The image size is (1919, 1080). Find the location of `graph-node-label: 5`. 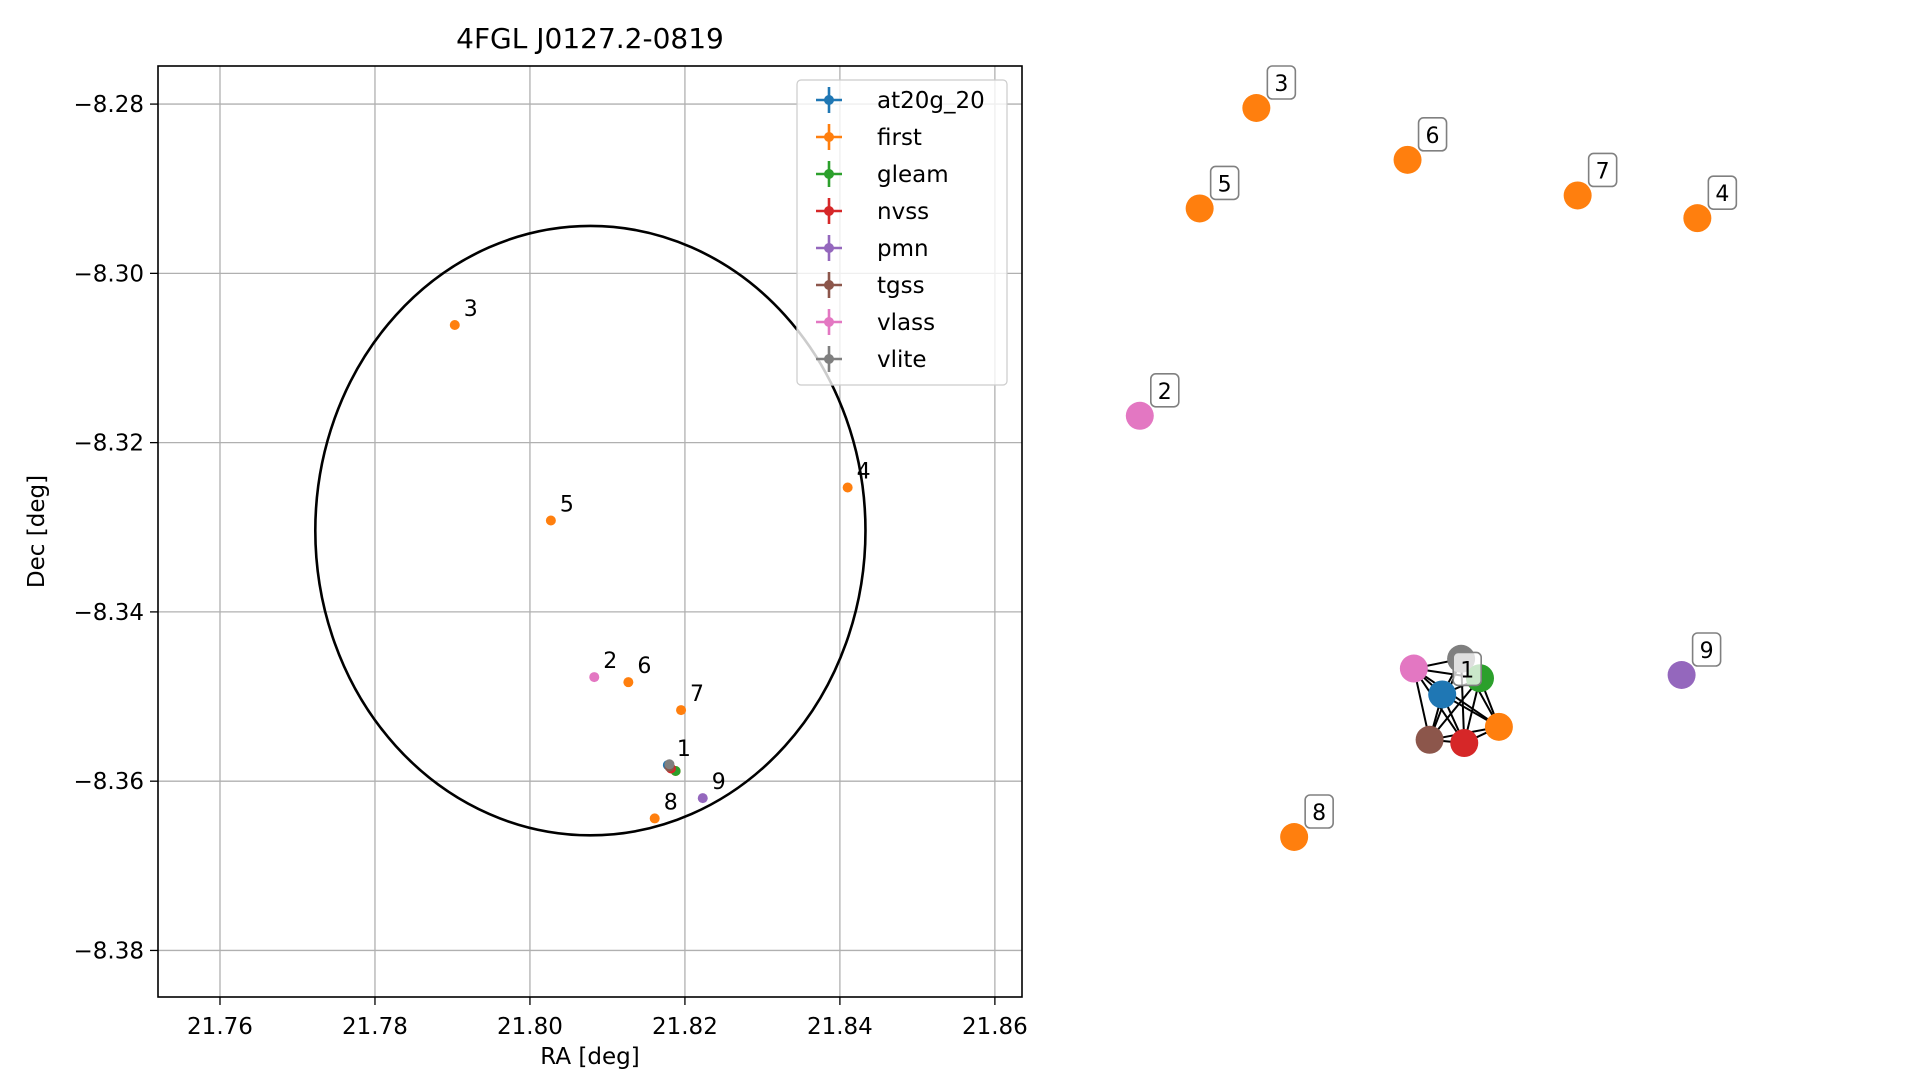

graph-node-label: 5 is located at coordinates (1224, 183).